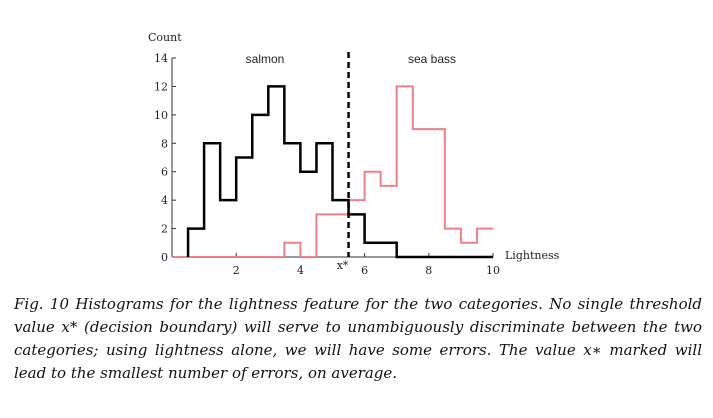 The image size is (713, 418). I want to click on y-tick-label: 2, so click(164, 229).